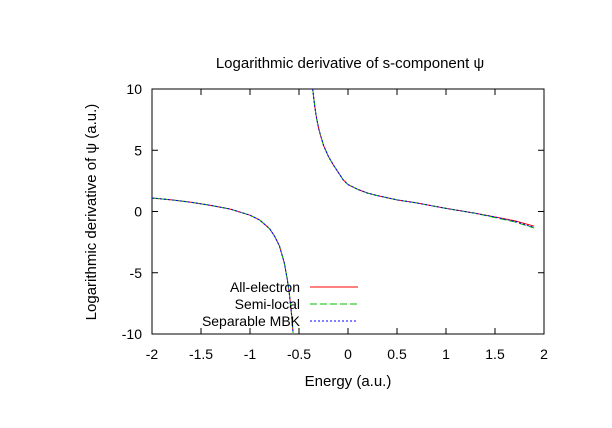 The height and width of the screenshot is (428, 612). Describe the element at coordinates (544, 354) in the screenshot. I see `x-tick-label: 2` at that location.